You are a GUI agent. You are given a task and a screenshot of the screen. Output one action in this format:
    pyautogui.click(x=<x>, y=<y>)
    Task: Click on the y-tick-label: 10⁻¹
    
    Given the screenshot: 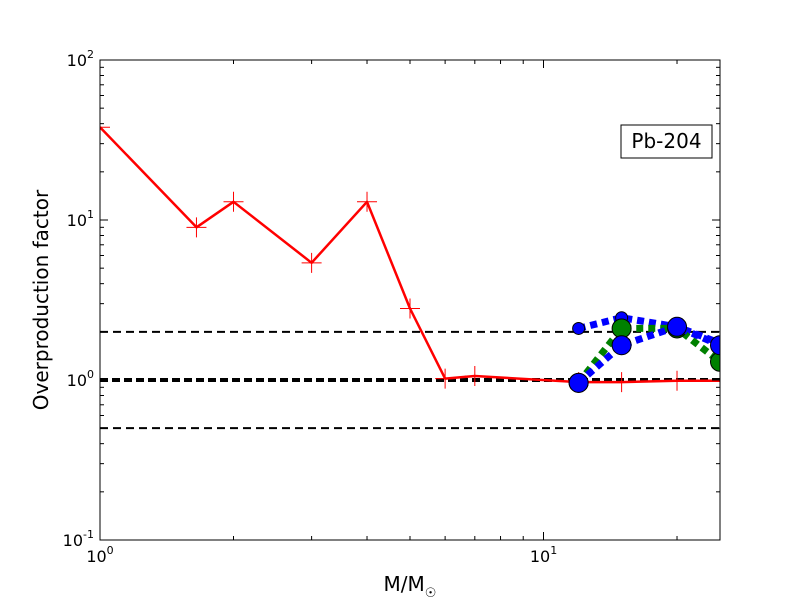 What is the action you would take?
    pyautogui.click(x=78, y=539)
    